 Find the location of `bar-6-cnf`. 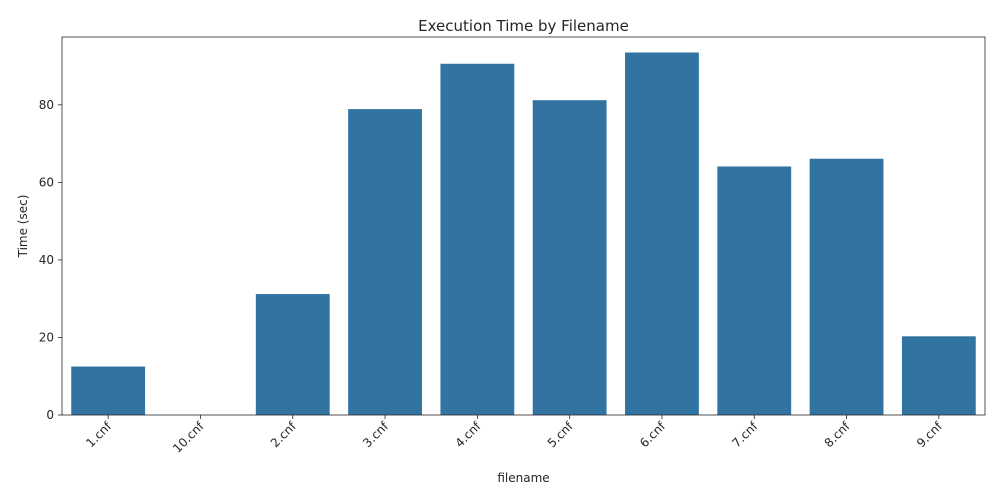

bar-6-cnf is located at coordinates (662, 233).